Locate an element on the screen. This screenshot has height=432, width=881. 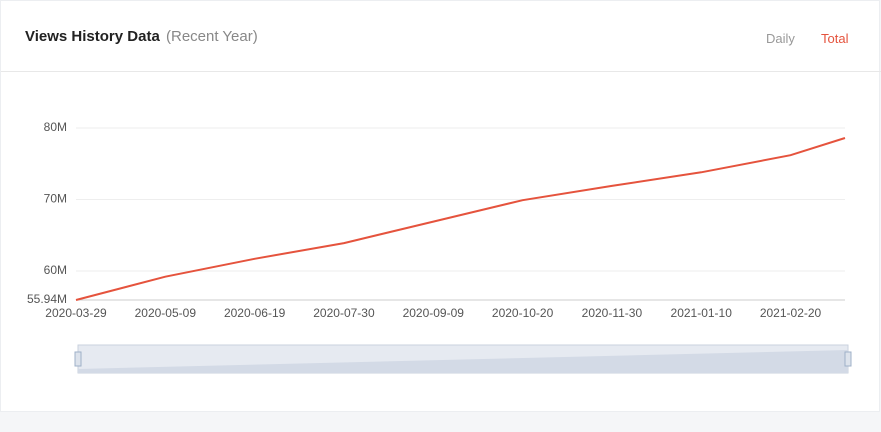
x-tick-label: 2021-02-20 is located at coordinates (791, 313).